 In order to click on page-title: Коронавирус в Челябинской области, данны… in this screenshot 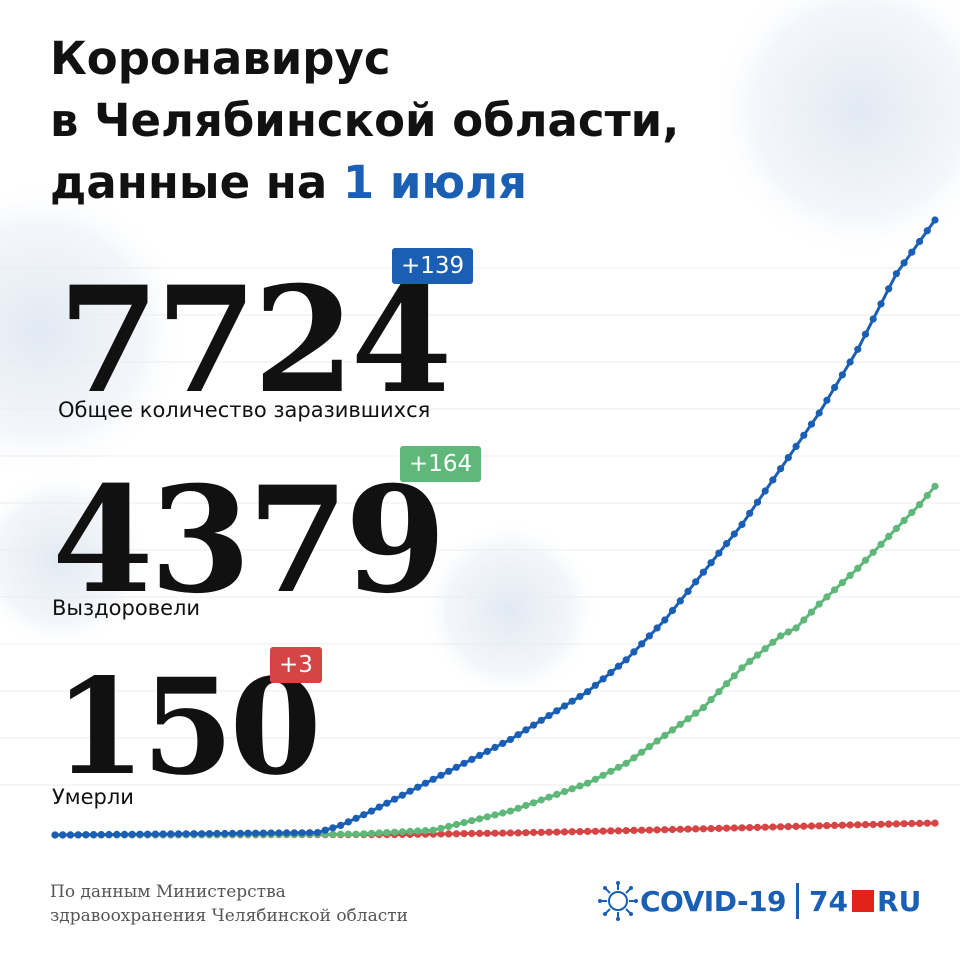, I will do `click(364, 121)`.